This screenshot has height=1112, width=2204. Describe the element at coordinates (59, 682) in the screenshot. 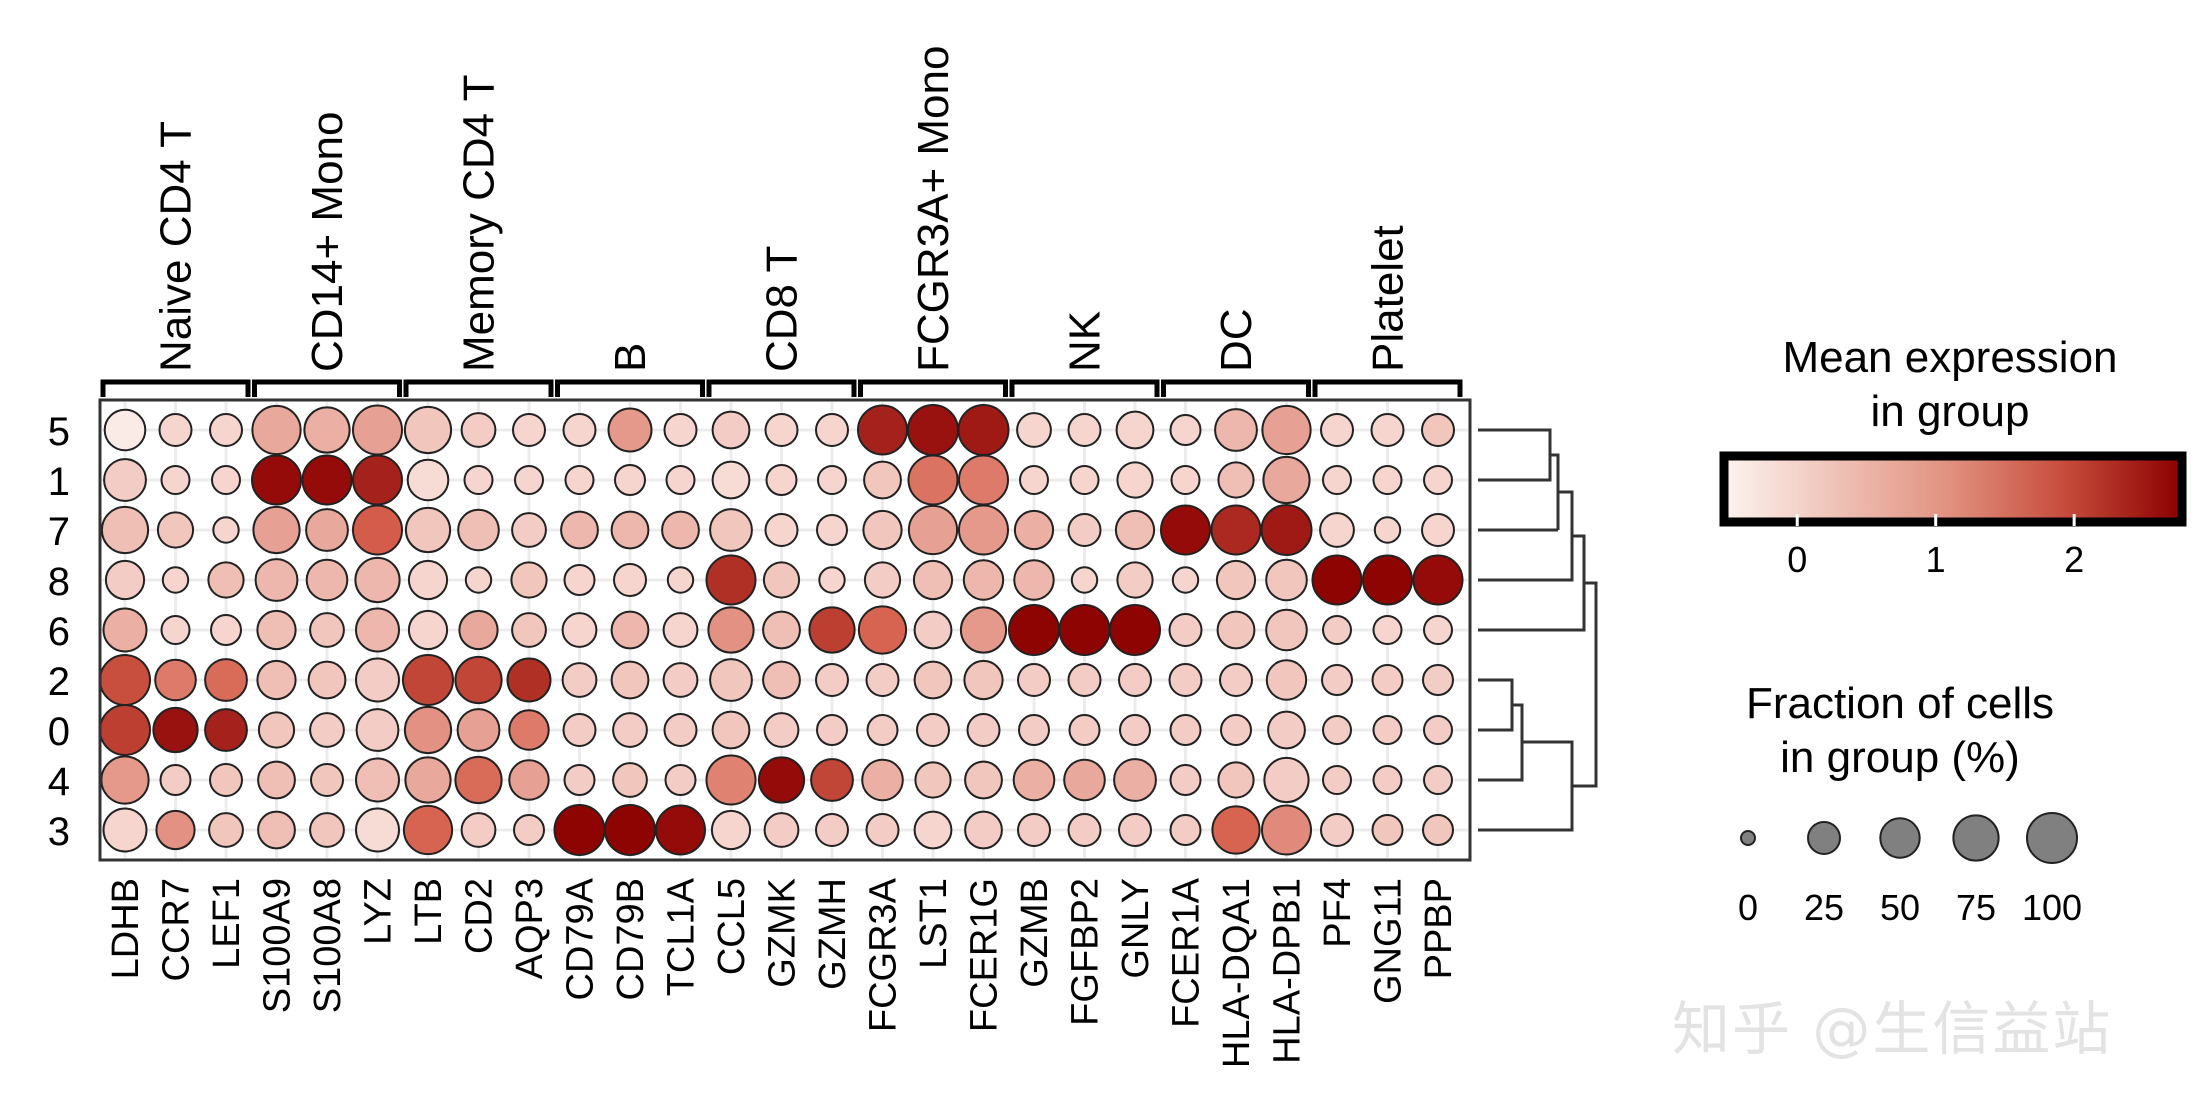

I see `row-label: 2` at that location.